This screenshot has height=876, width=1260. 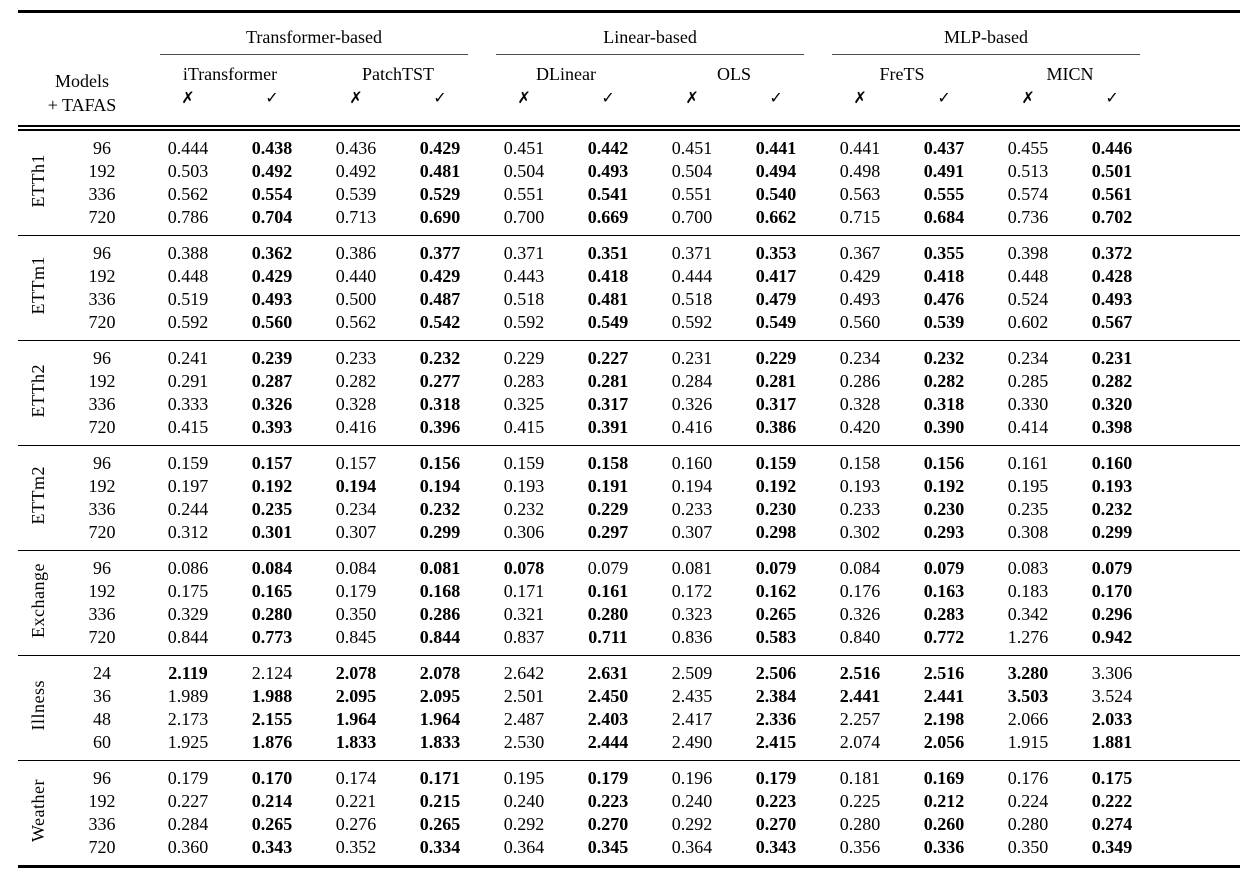 I want to click on value-cell: 0.318, so click(x=944, y=404).